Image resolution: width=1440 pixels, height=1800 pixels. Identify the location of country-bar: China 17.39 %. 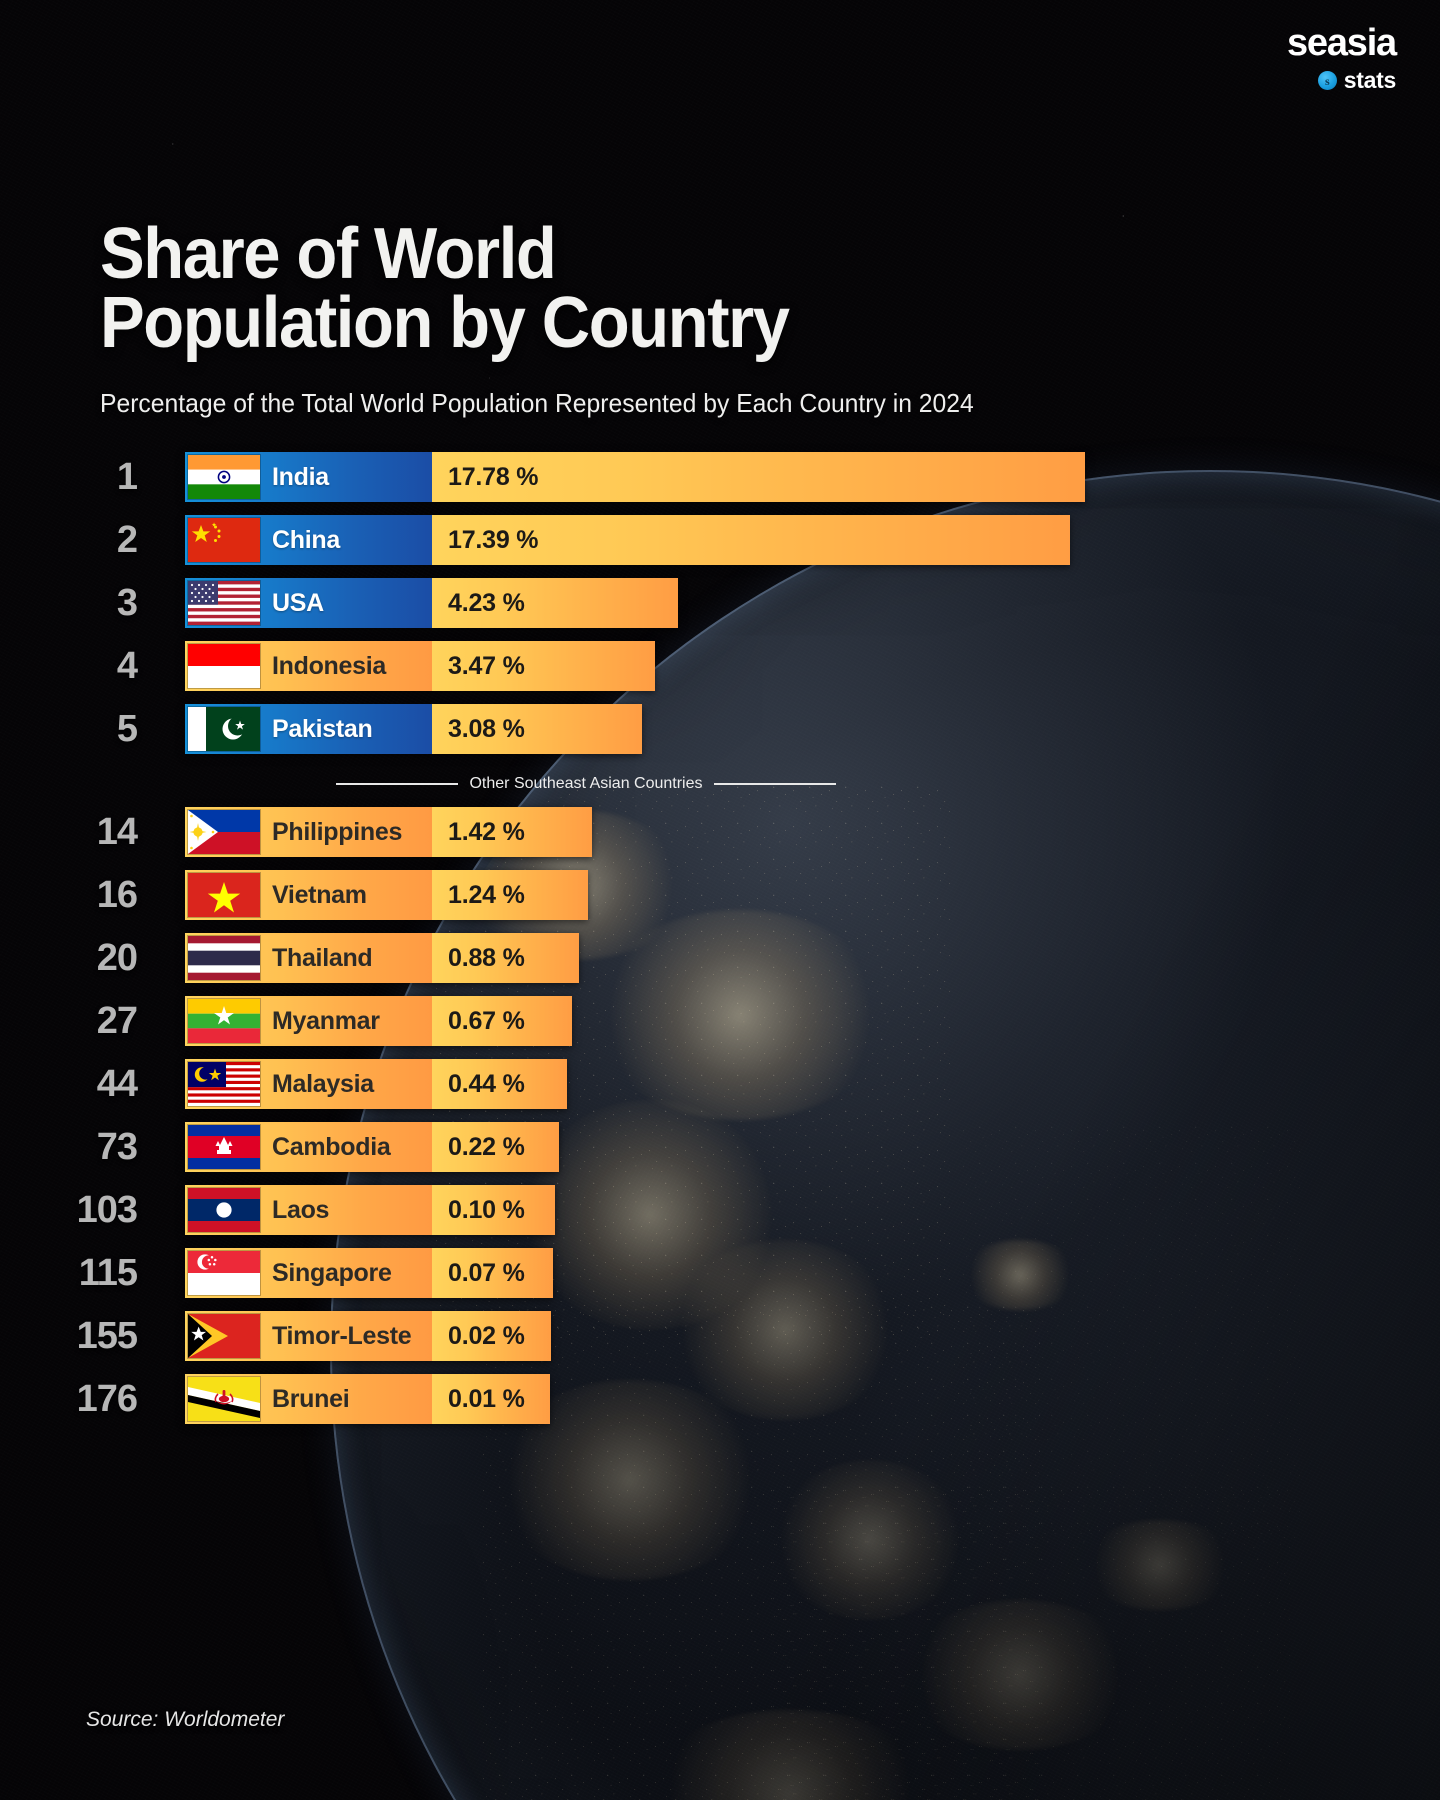
(627, 540).